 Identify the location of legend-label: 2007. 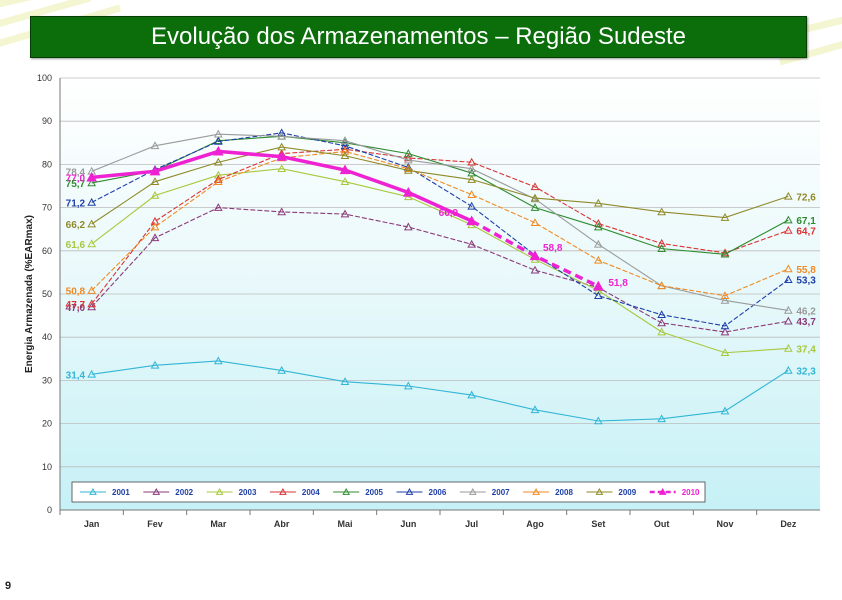
(501, 492).